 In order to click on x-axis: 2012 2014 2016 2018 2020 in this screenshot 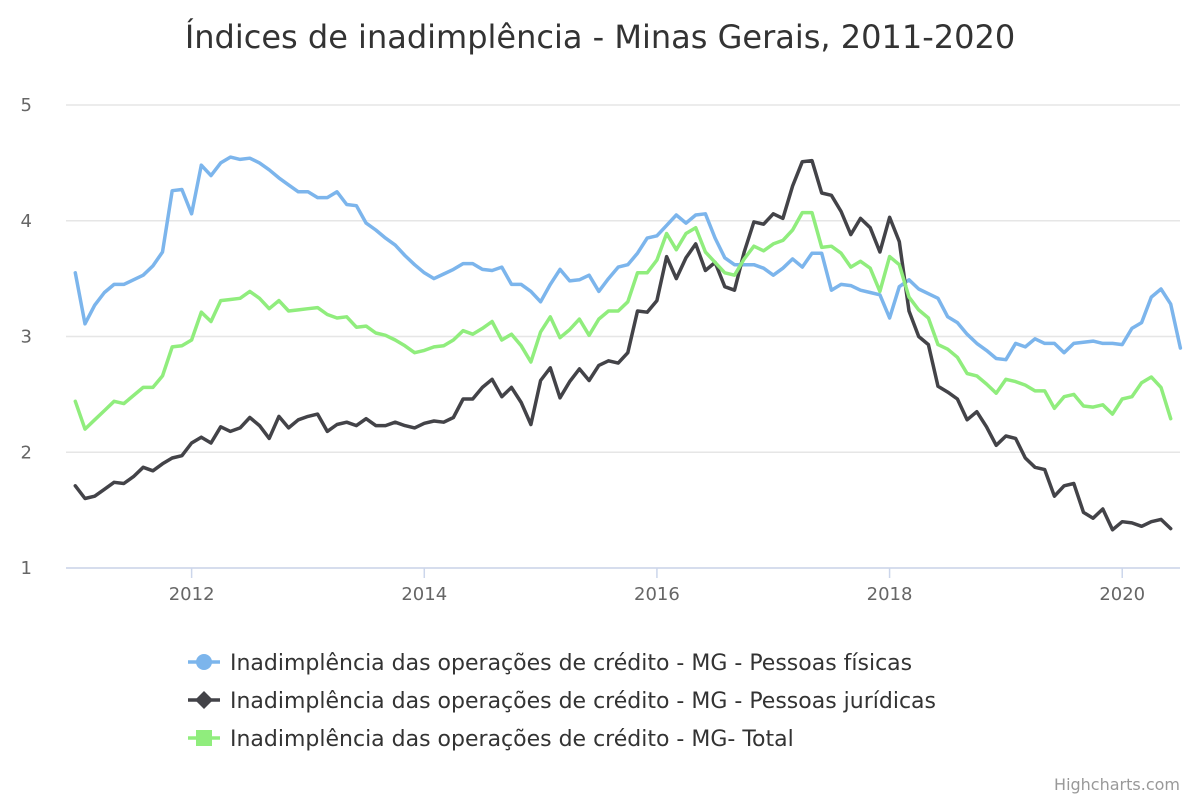, I will do `click(623, 586)`.